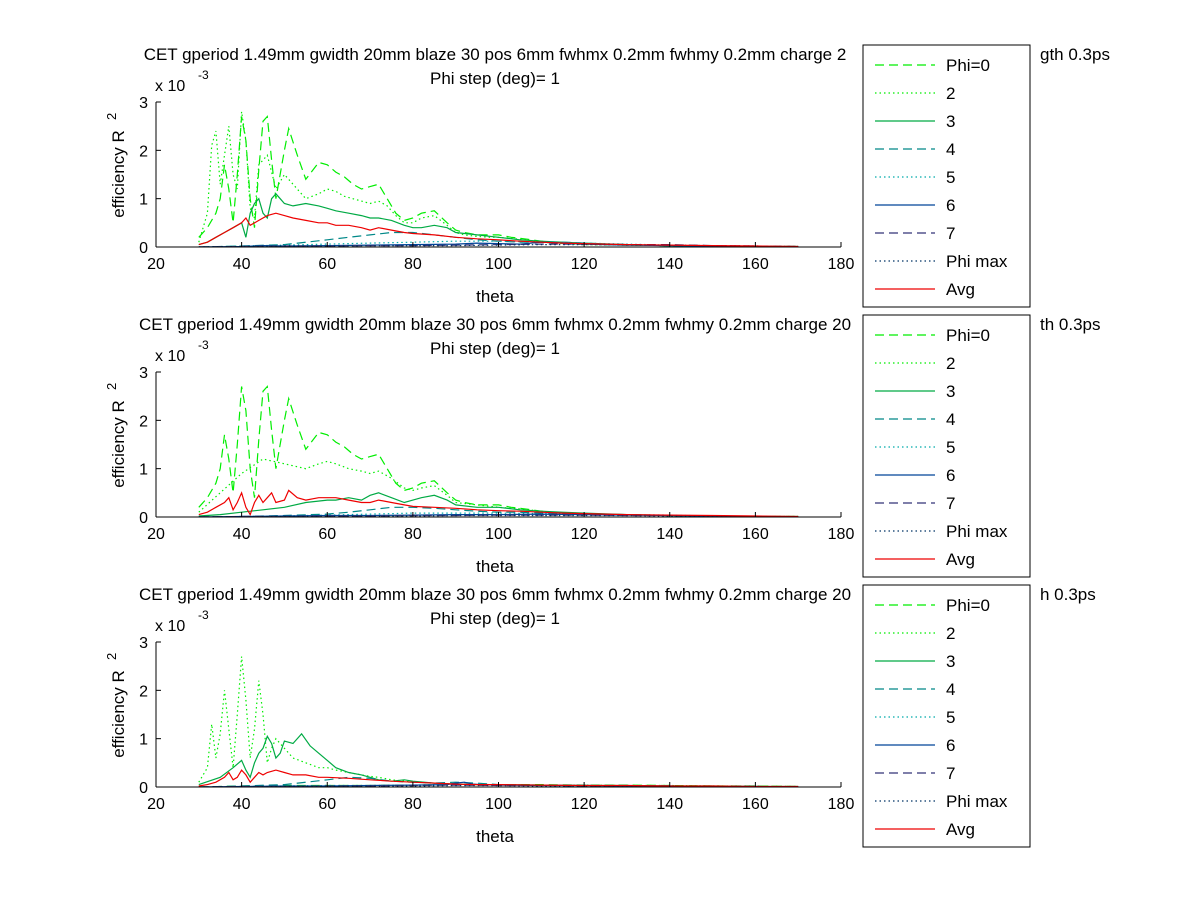 The width and height of the screenshot is (1200, 901). Describe the element at coordinates (960, 289) in the screenshot. I see `legend-entry: Avg` at that location.